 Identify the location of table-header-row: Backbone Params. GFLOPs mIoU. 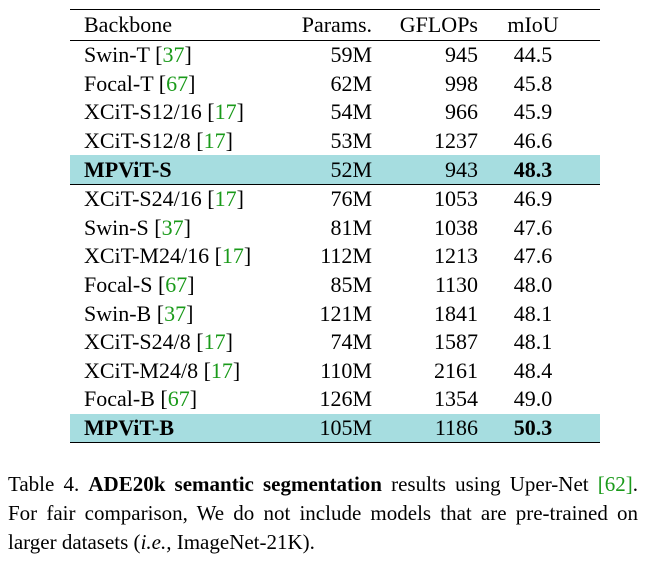
(335, 25).